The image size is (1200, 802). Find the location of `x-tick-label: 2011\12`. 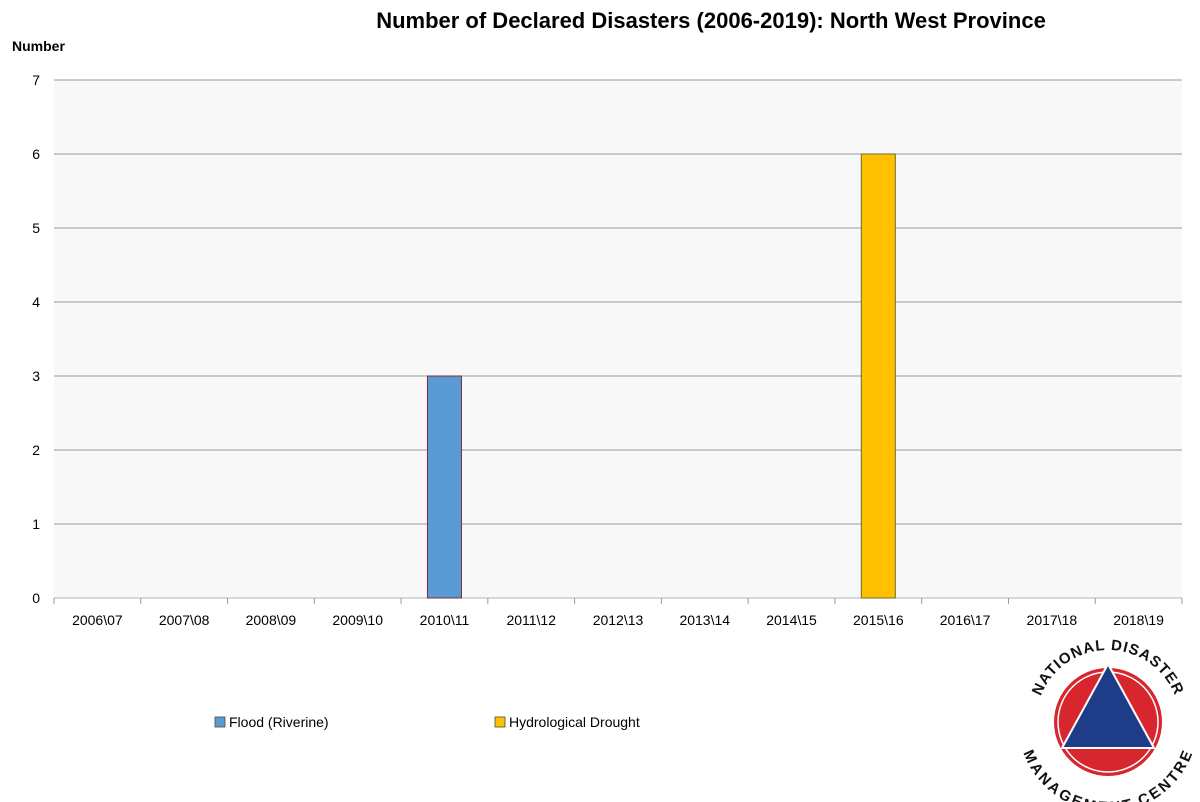

x-tick-label: 2011\12 is located at coordinates (531, 620).